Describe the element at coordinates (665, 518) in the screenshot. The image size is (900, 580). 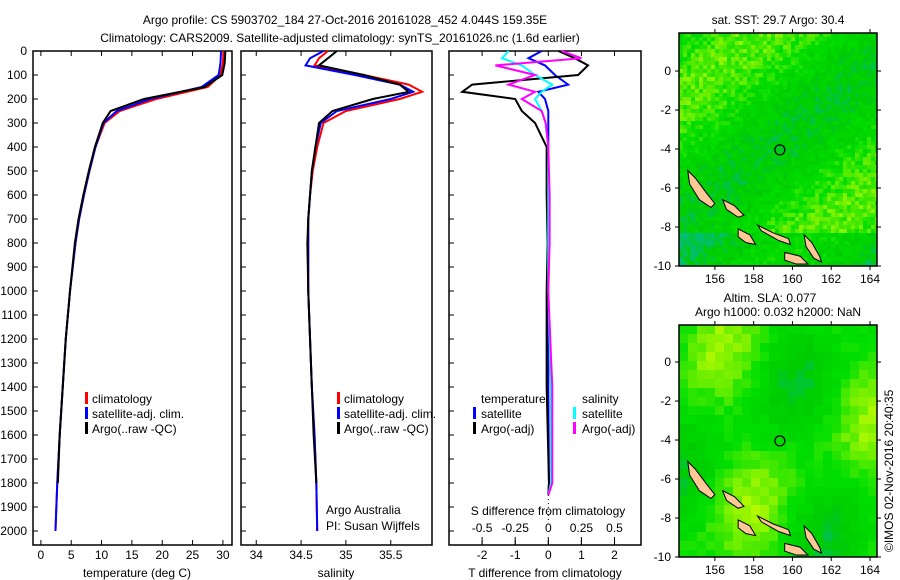
I see `lat-tick-label: -8` at that location.